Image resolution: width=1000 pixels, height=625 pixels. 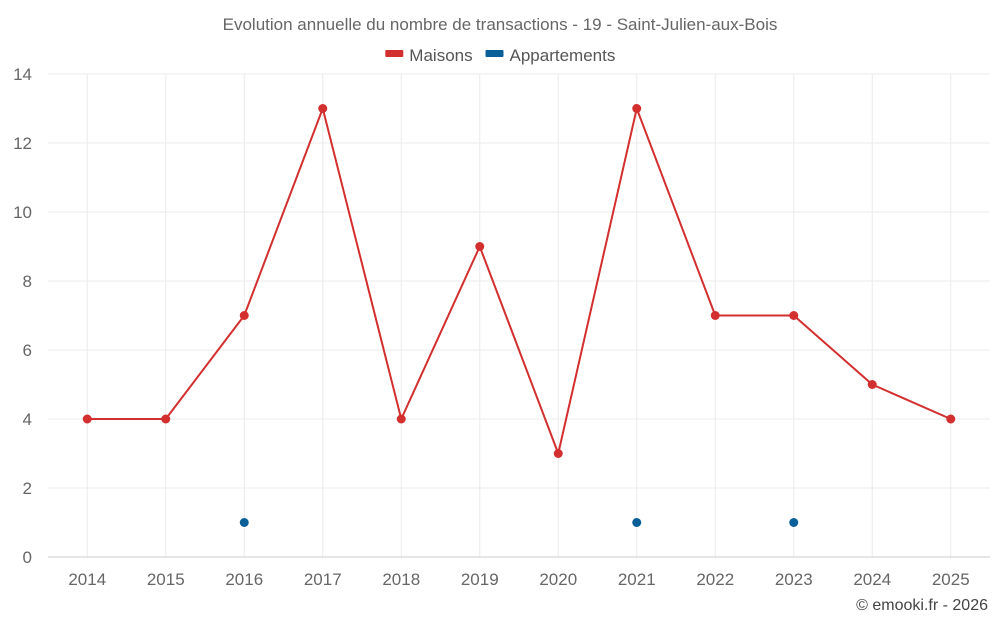 What do you see at coordinates (951, 579) in the screenshot?
I see `x-tick-label: 2025` at bounding box center [951, 579].